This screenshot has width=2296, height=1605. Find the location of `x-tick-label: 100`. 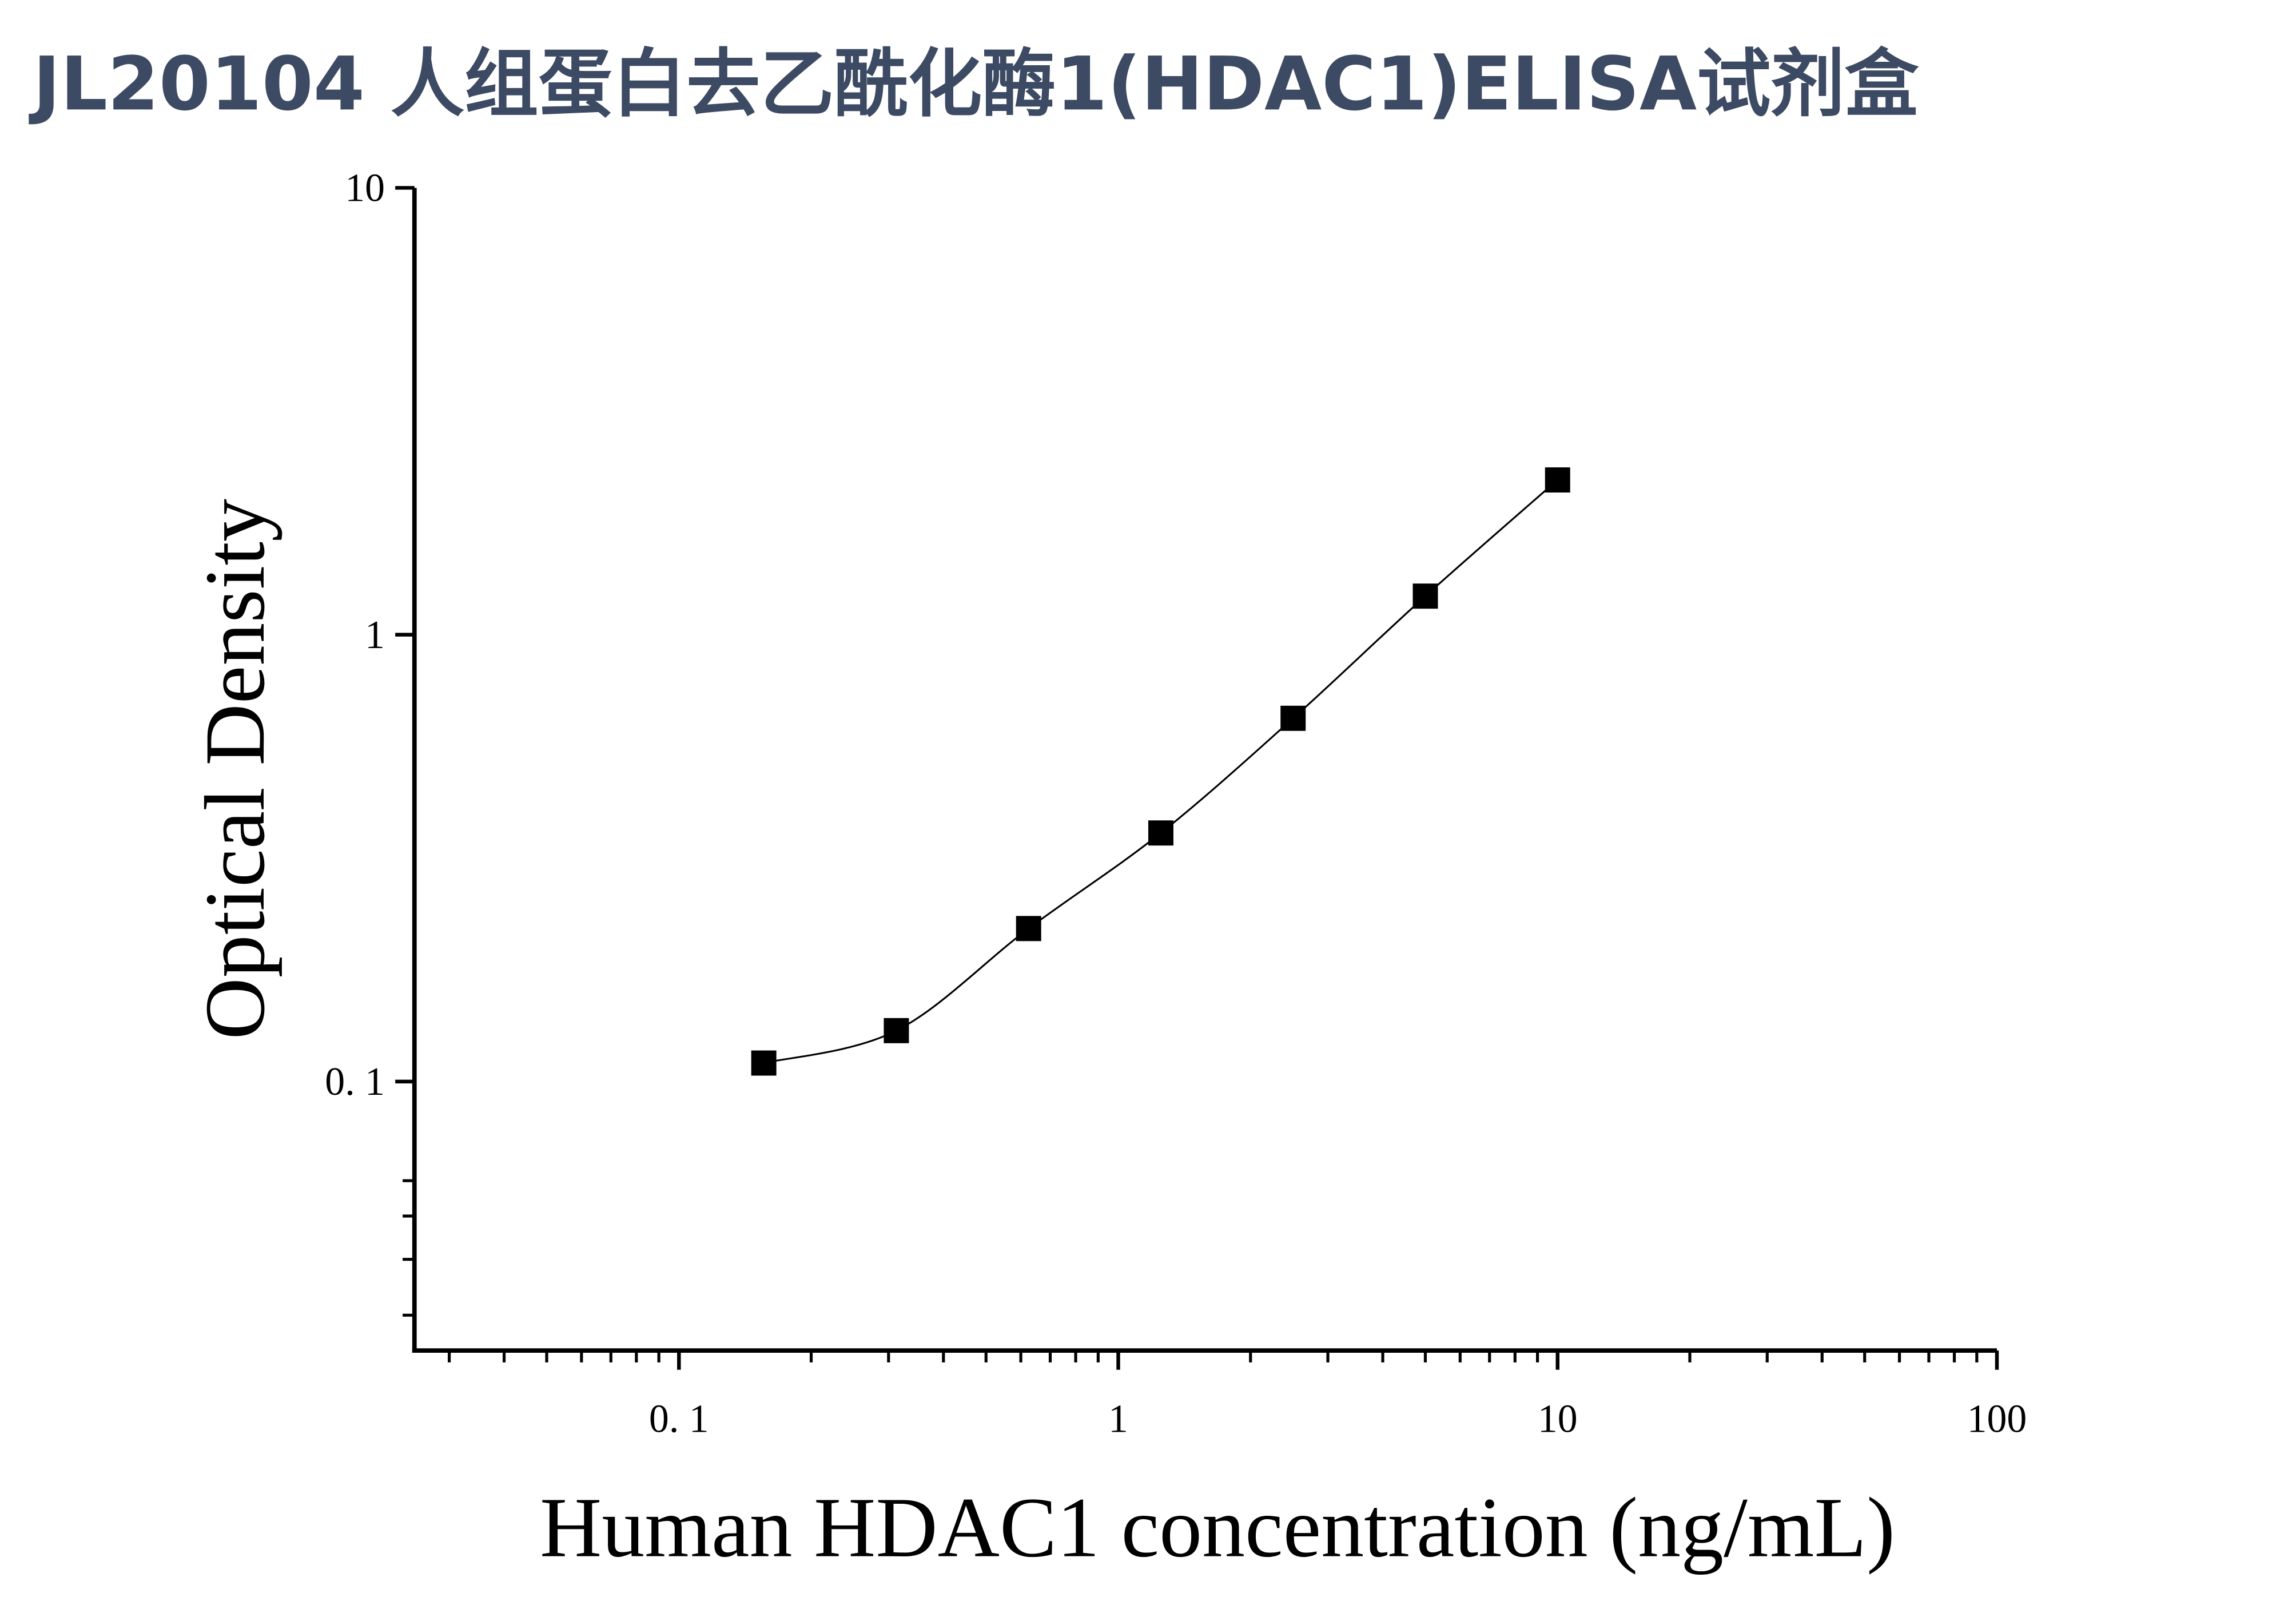

x-tick-label: 100 is located at coordinates (1997, 1419).